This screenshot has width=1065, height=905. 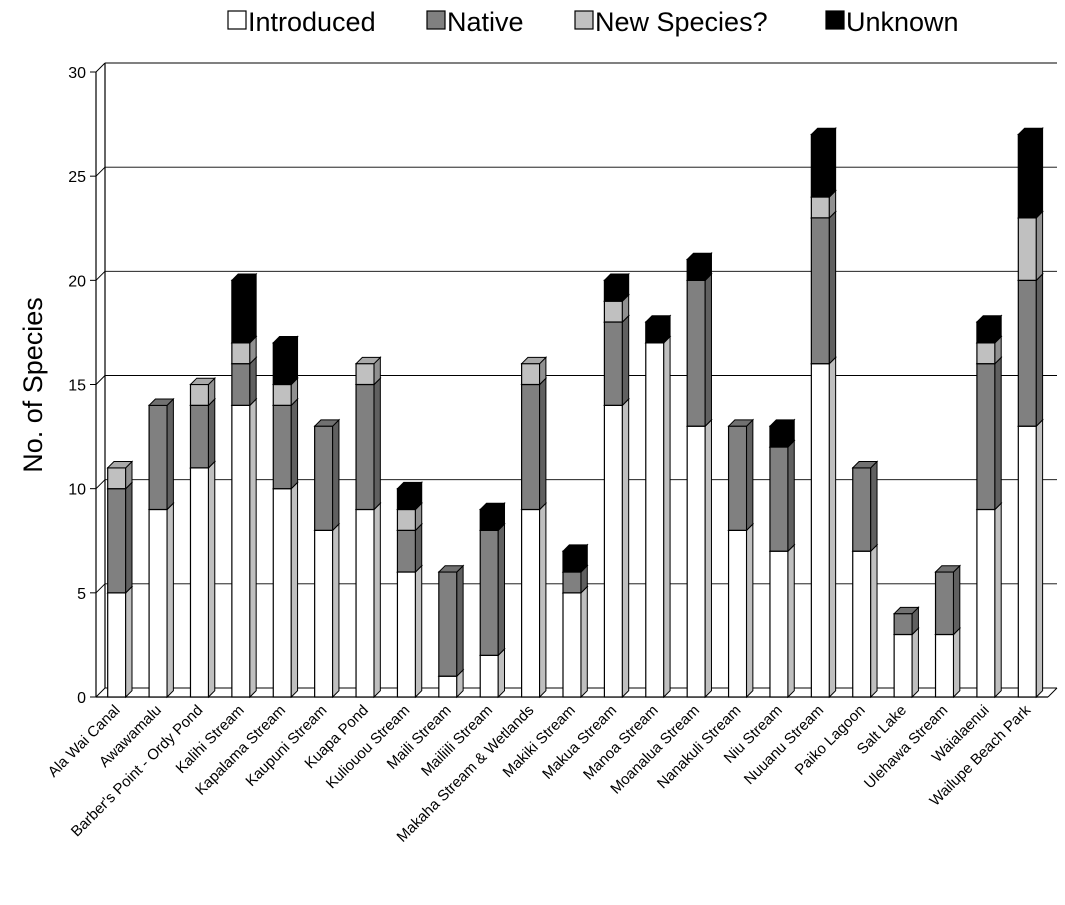 What do you see at coordinates (81, 594) in the screenshot?
I see `y-tick-label: 5` at bounding box center [81, 594].